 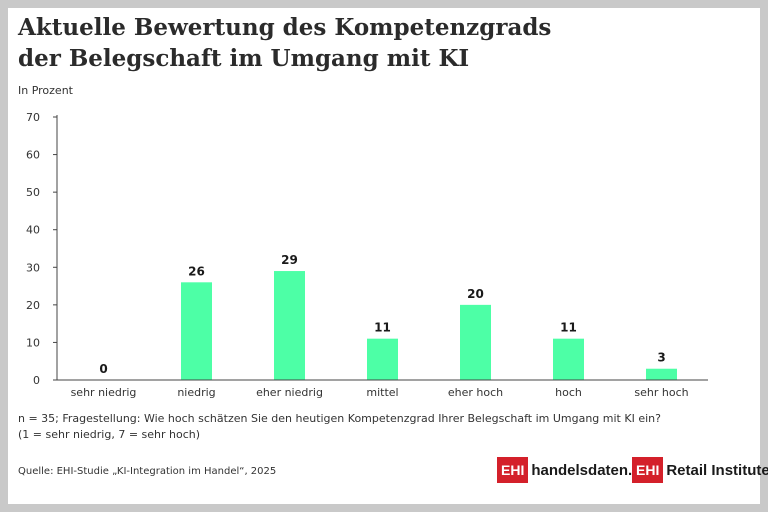 What do you see at coordinates (41, 249) in the screenshot?
I see `y-axis-ticks: 0 10 20 30 40 50 60 70` at bounding box center [41, 249].